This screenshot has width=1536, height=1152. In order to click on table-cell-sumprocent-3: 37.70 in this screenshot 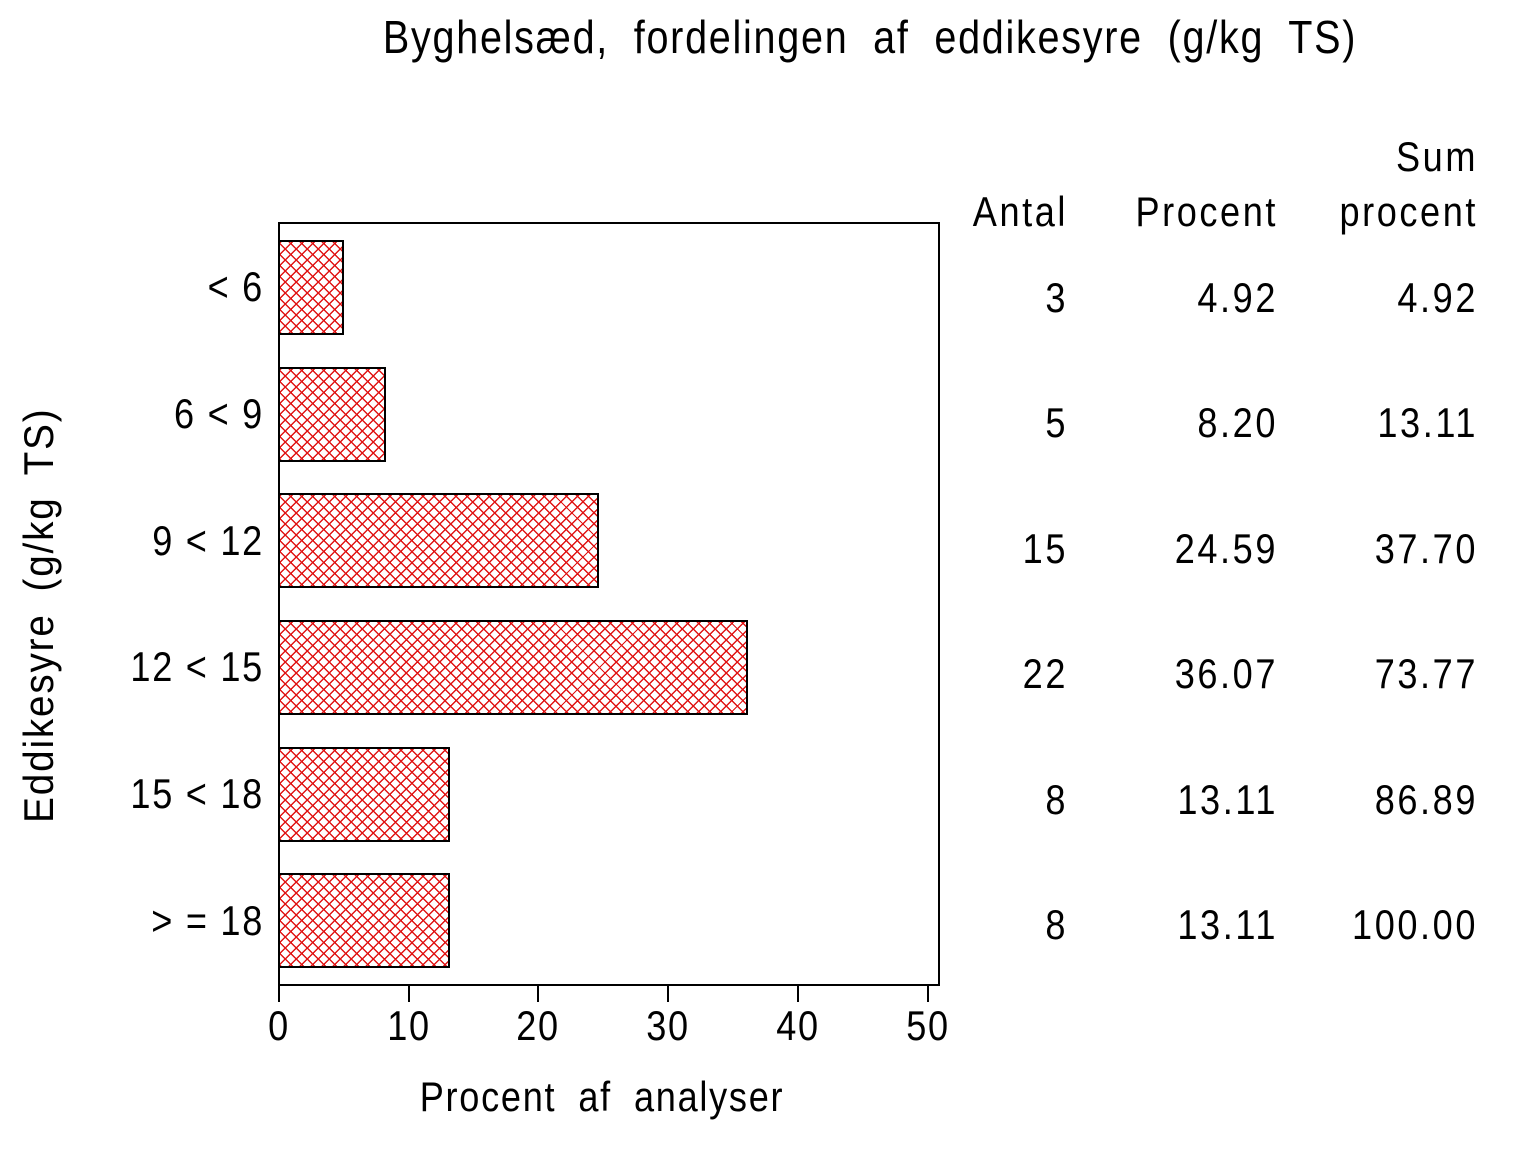, I will do `click(1426, 548)`.